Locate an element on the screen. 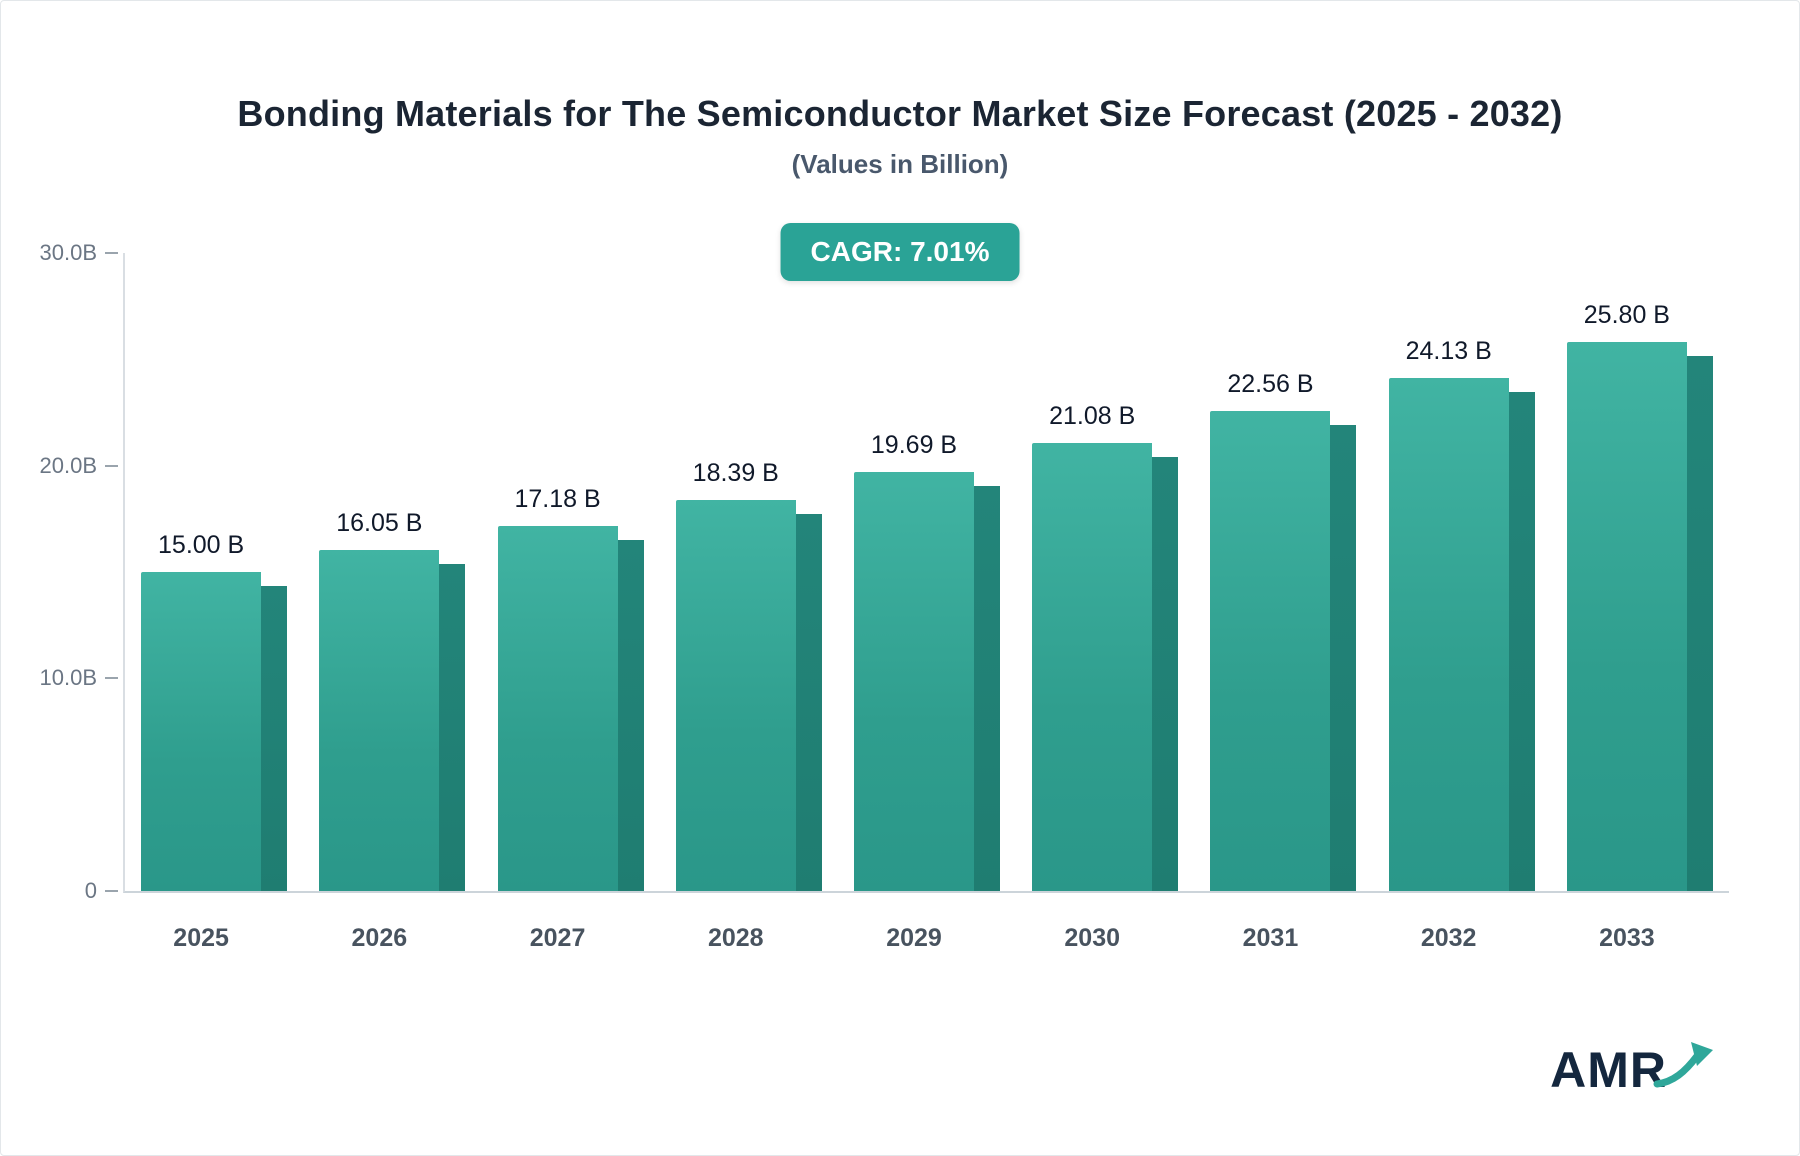  bar-group-2026: 16.05 B 2026 is located at coordinates (392, 730).